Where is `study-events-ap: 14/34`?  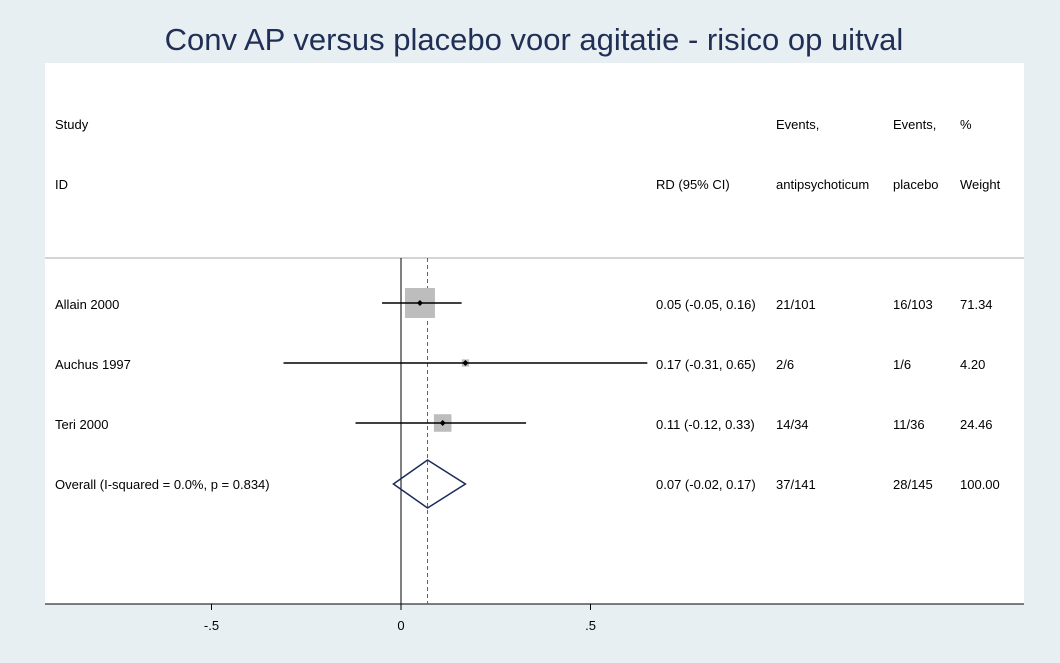 study-events-ap: 14/34 is located at coordinates (792, 424).